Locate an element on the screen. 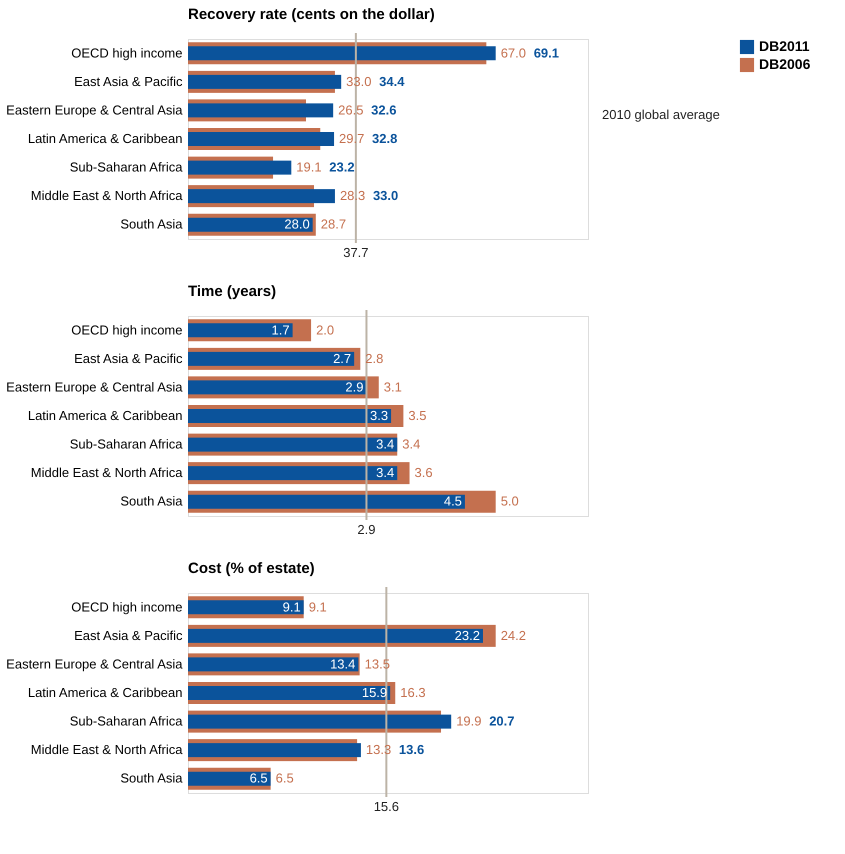 Image resolution: width=845 pixels, height=854 pixels. data-label: 20.7 is located at coordinates (502, 721).